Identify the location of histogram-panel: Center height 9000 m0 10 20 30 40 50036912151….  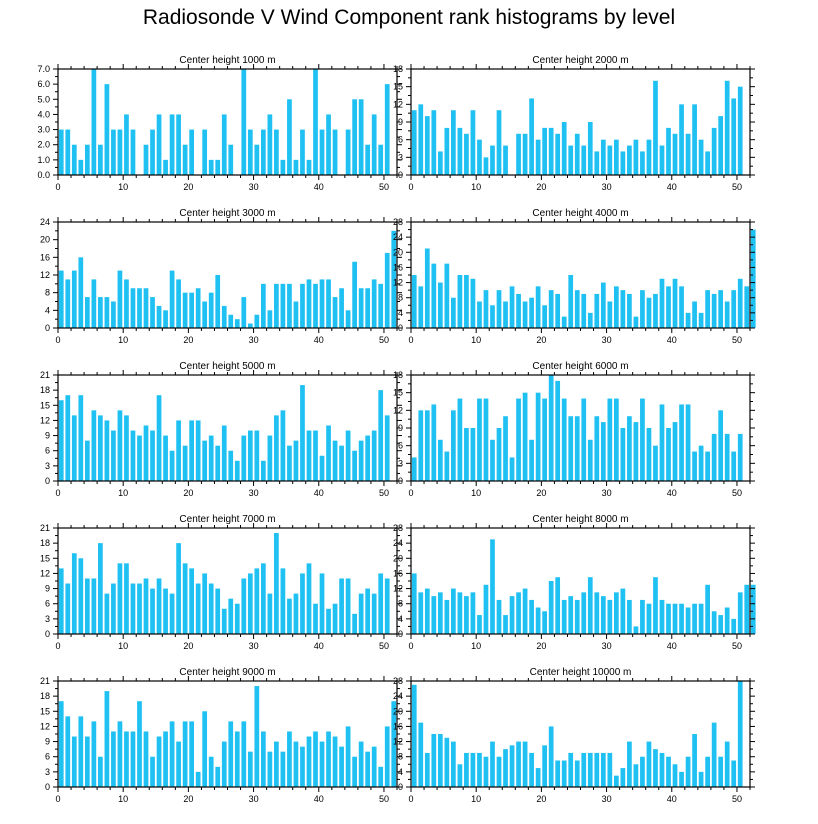
(221, 735).